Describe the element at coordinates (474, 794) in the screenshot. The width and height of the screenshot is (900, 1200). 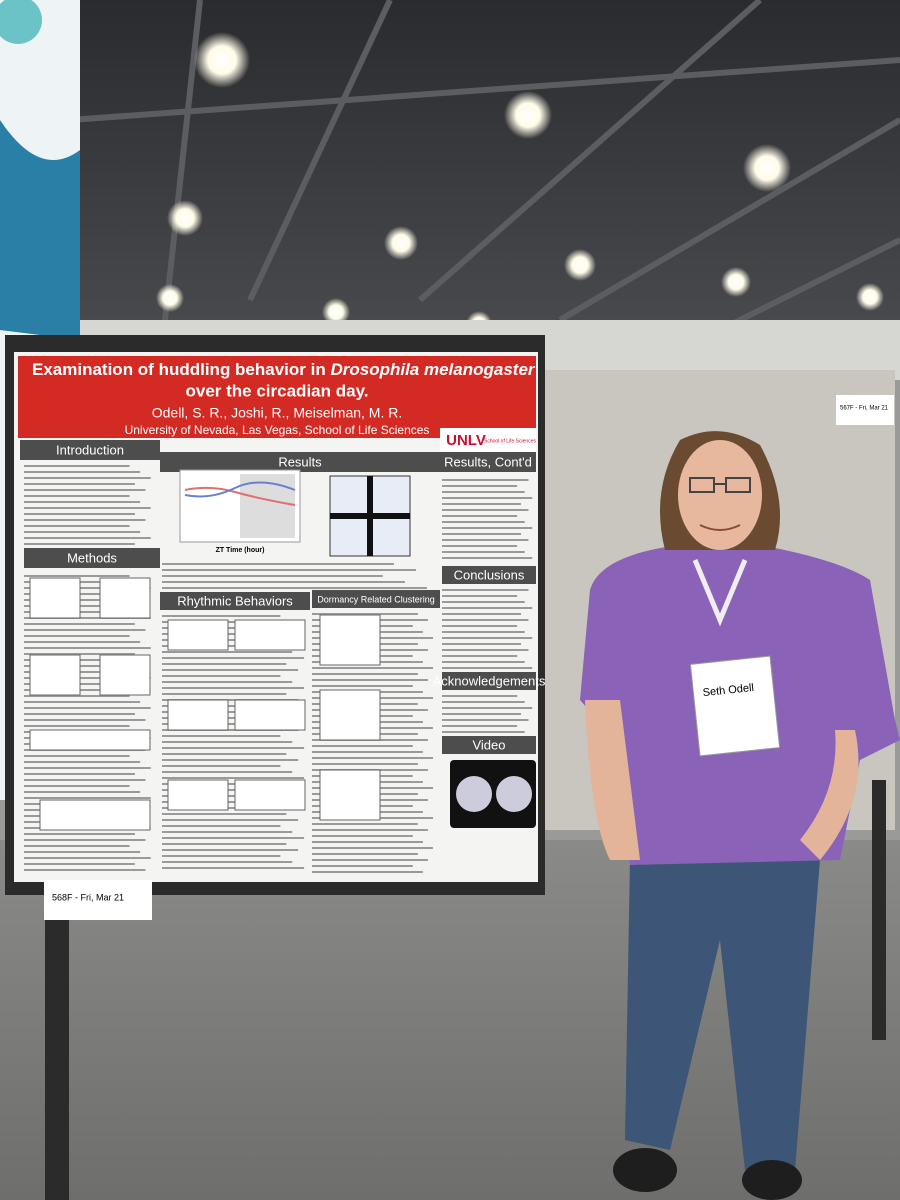
I see `video-frame` at that location.